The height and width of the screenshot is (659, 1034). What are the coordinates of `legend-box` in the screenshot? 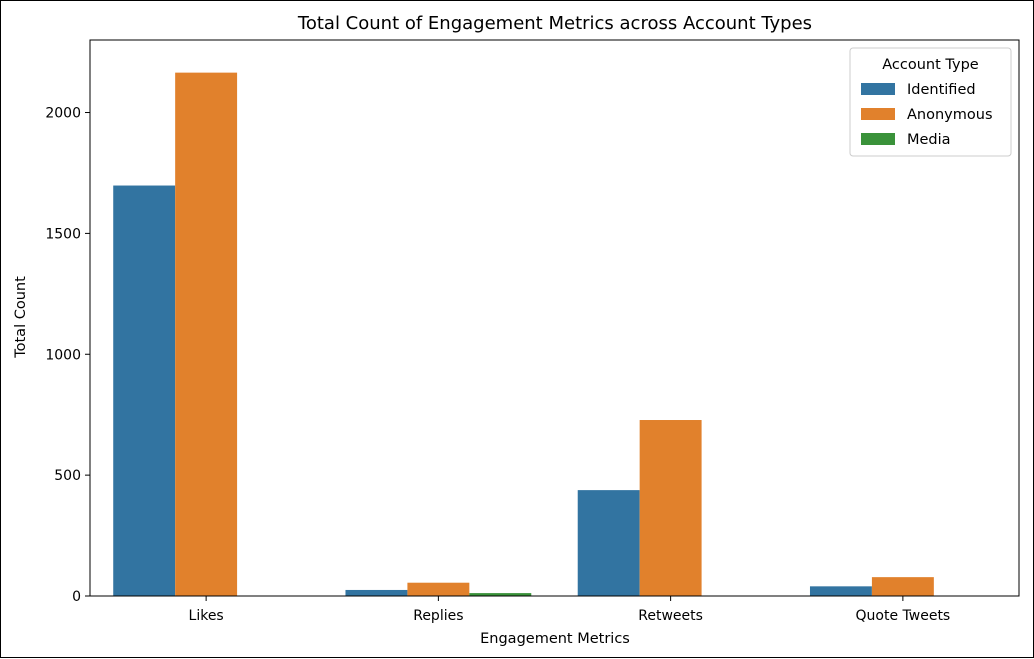 It's located at (930, 102).